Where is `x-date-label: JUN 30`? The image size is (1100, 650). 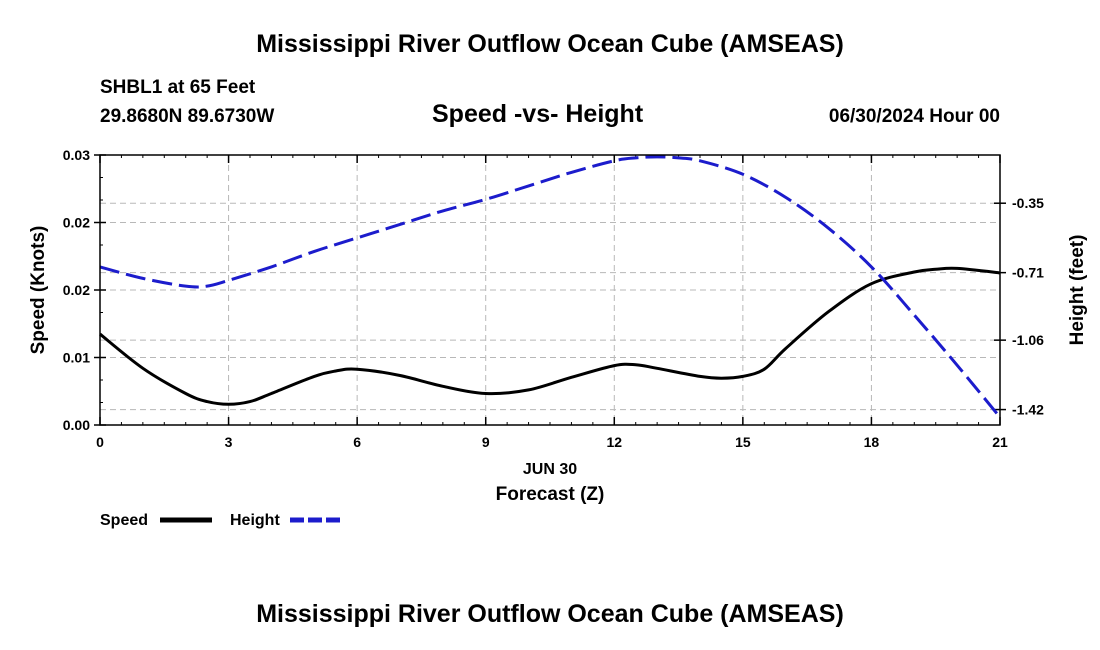 x-date-label: JUN 30 is located at coordinates (550, 469).